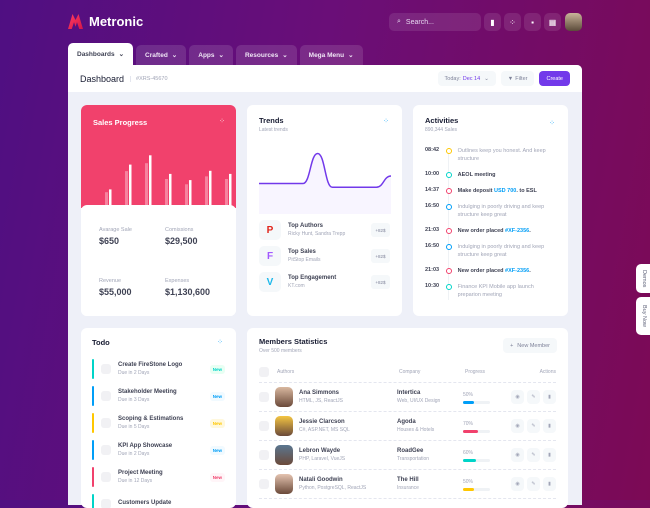 The image size is (650, 508). Describe the element at coordinates (324, 230) in the screenshot. I see `trend-item: P Top Authors Ricky Hunt, Sandra Trepp +82$` at that location.